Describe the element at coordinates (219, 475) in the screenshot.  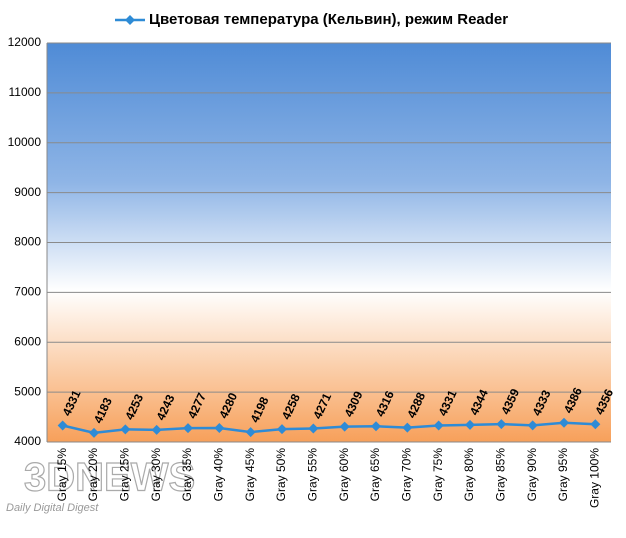
I see `x-tick-label: Gray 40%` at that location.